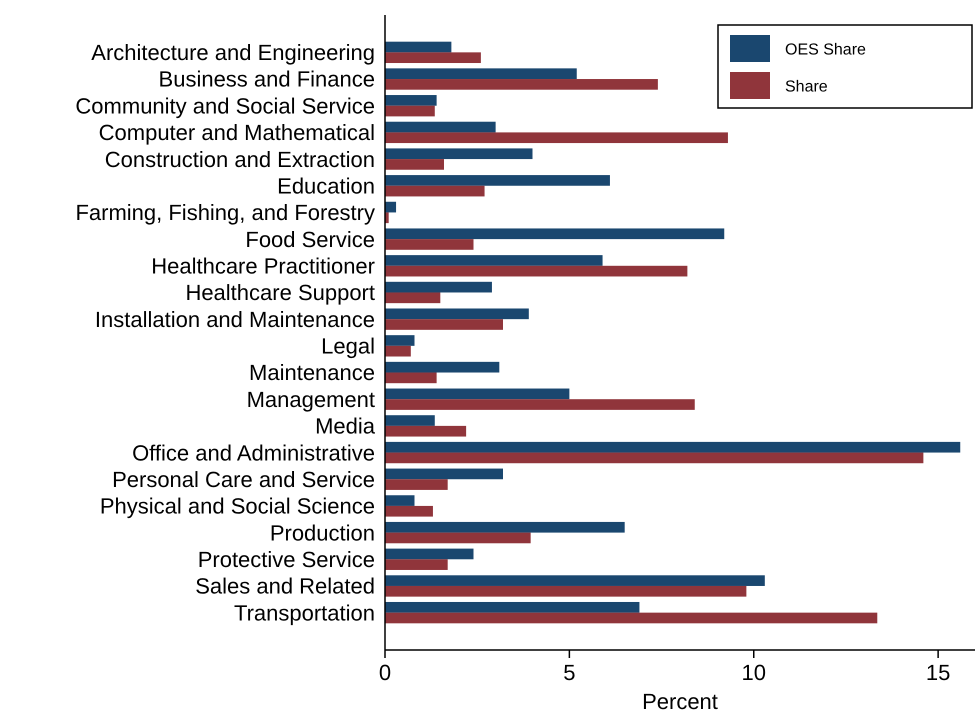 This screenshot has height=717, width=980. What do you see at coordinates (385, 672) in the screenshot?
I see `x-tick-label: 0` at bounding box center [385, 672].